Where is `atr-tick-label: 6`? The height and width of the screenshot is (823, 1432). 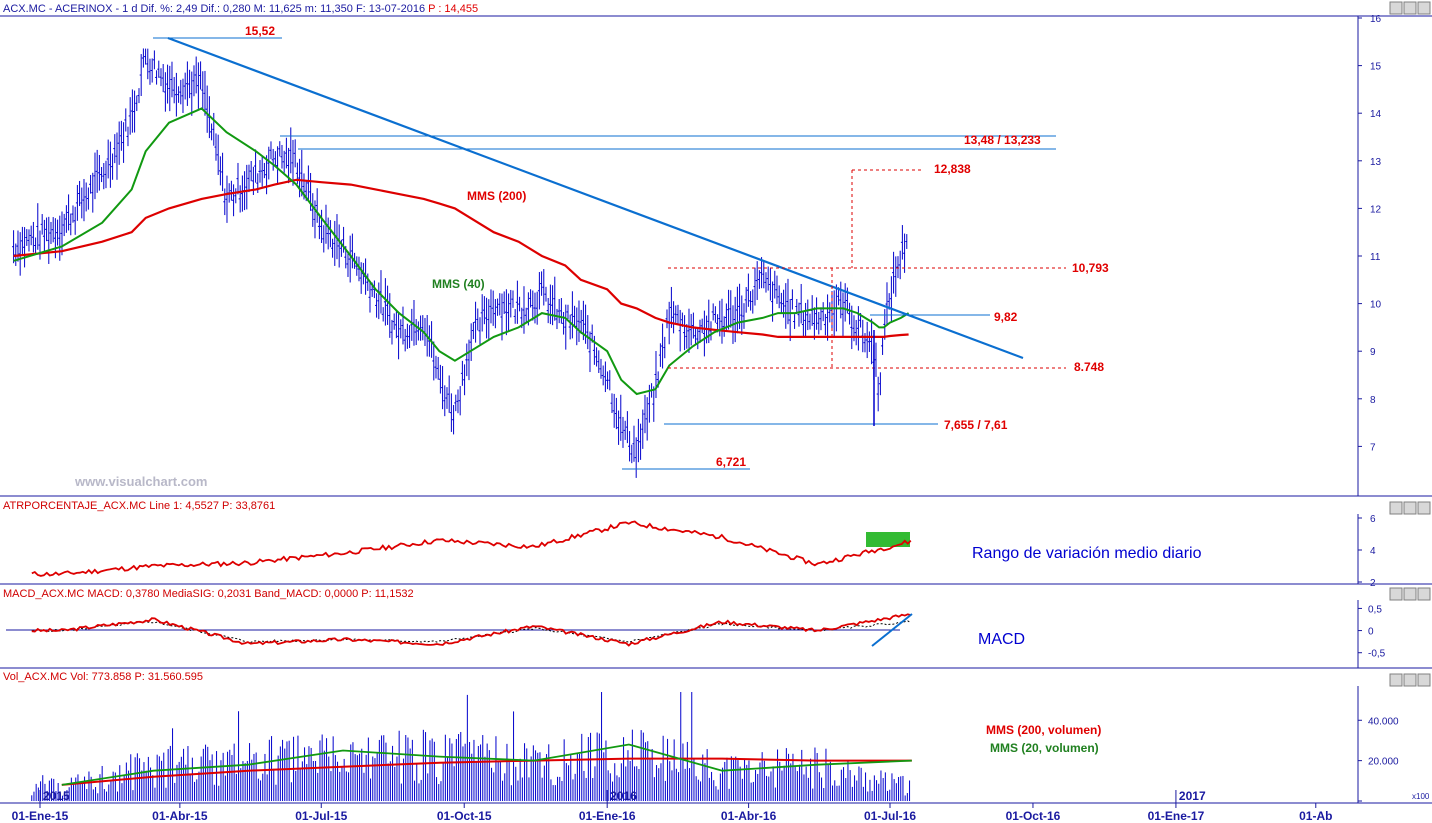 atr-tick-label: 6 is located at coordinates (1373, 519).